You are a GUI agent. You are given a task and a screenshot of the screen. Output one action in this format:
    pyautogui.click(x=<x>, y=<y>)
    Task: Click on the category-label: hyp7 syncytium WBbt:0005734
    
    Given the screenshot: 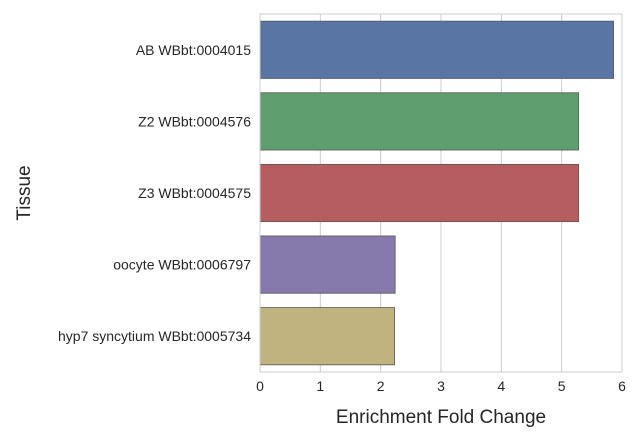 What is the action you would take?
    pyautogui.click(x=154, y=336)
    